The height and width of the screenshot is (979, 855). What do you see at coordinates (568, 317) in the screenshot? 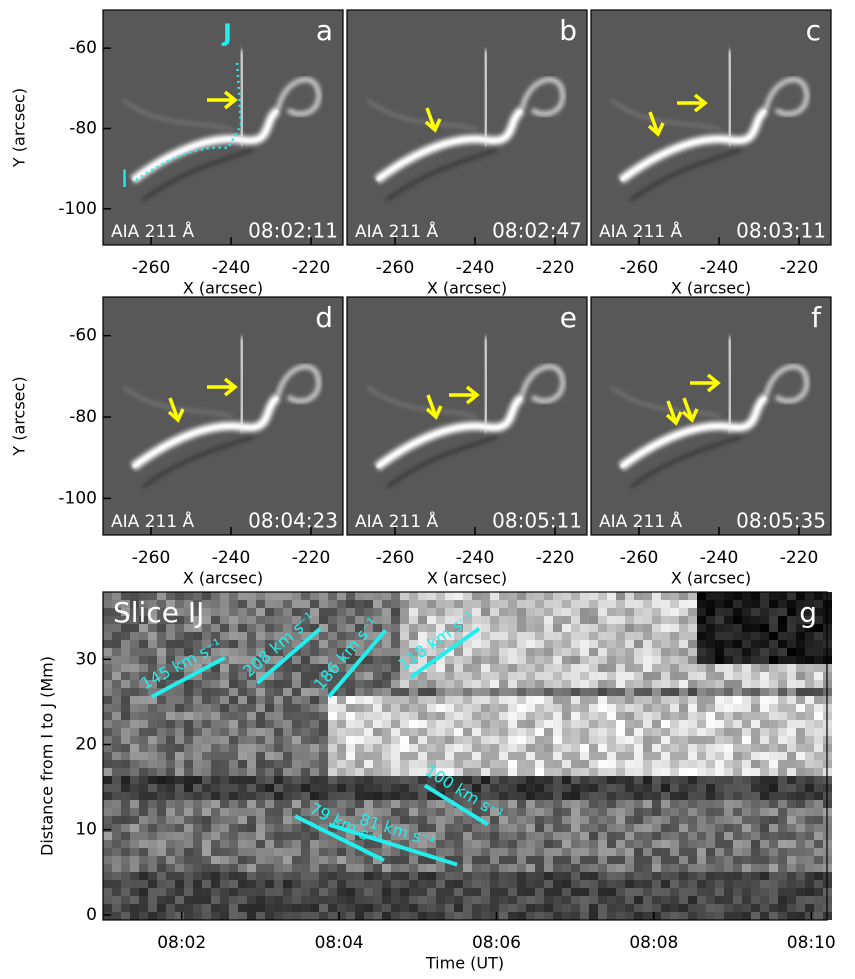
I see `panel-letter: e` at bounding box center [568, 317].